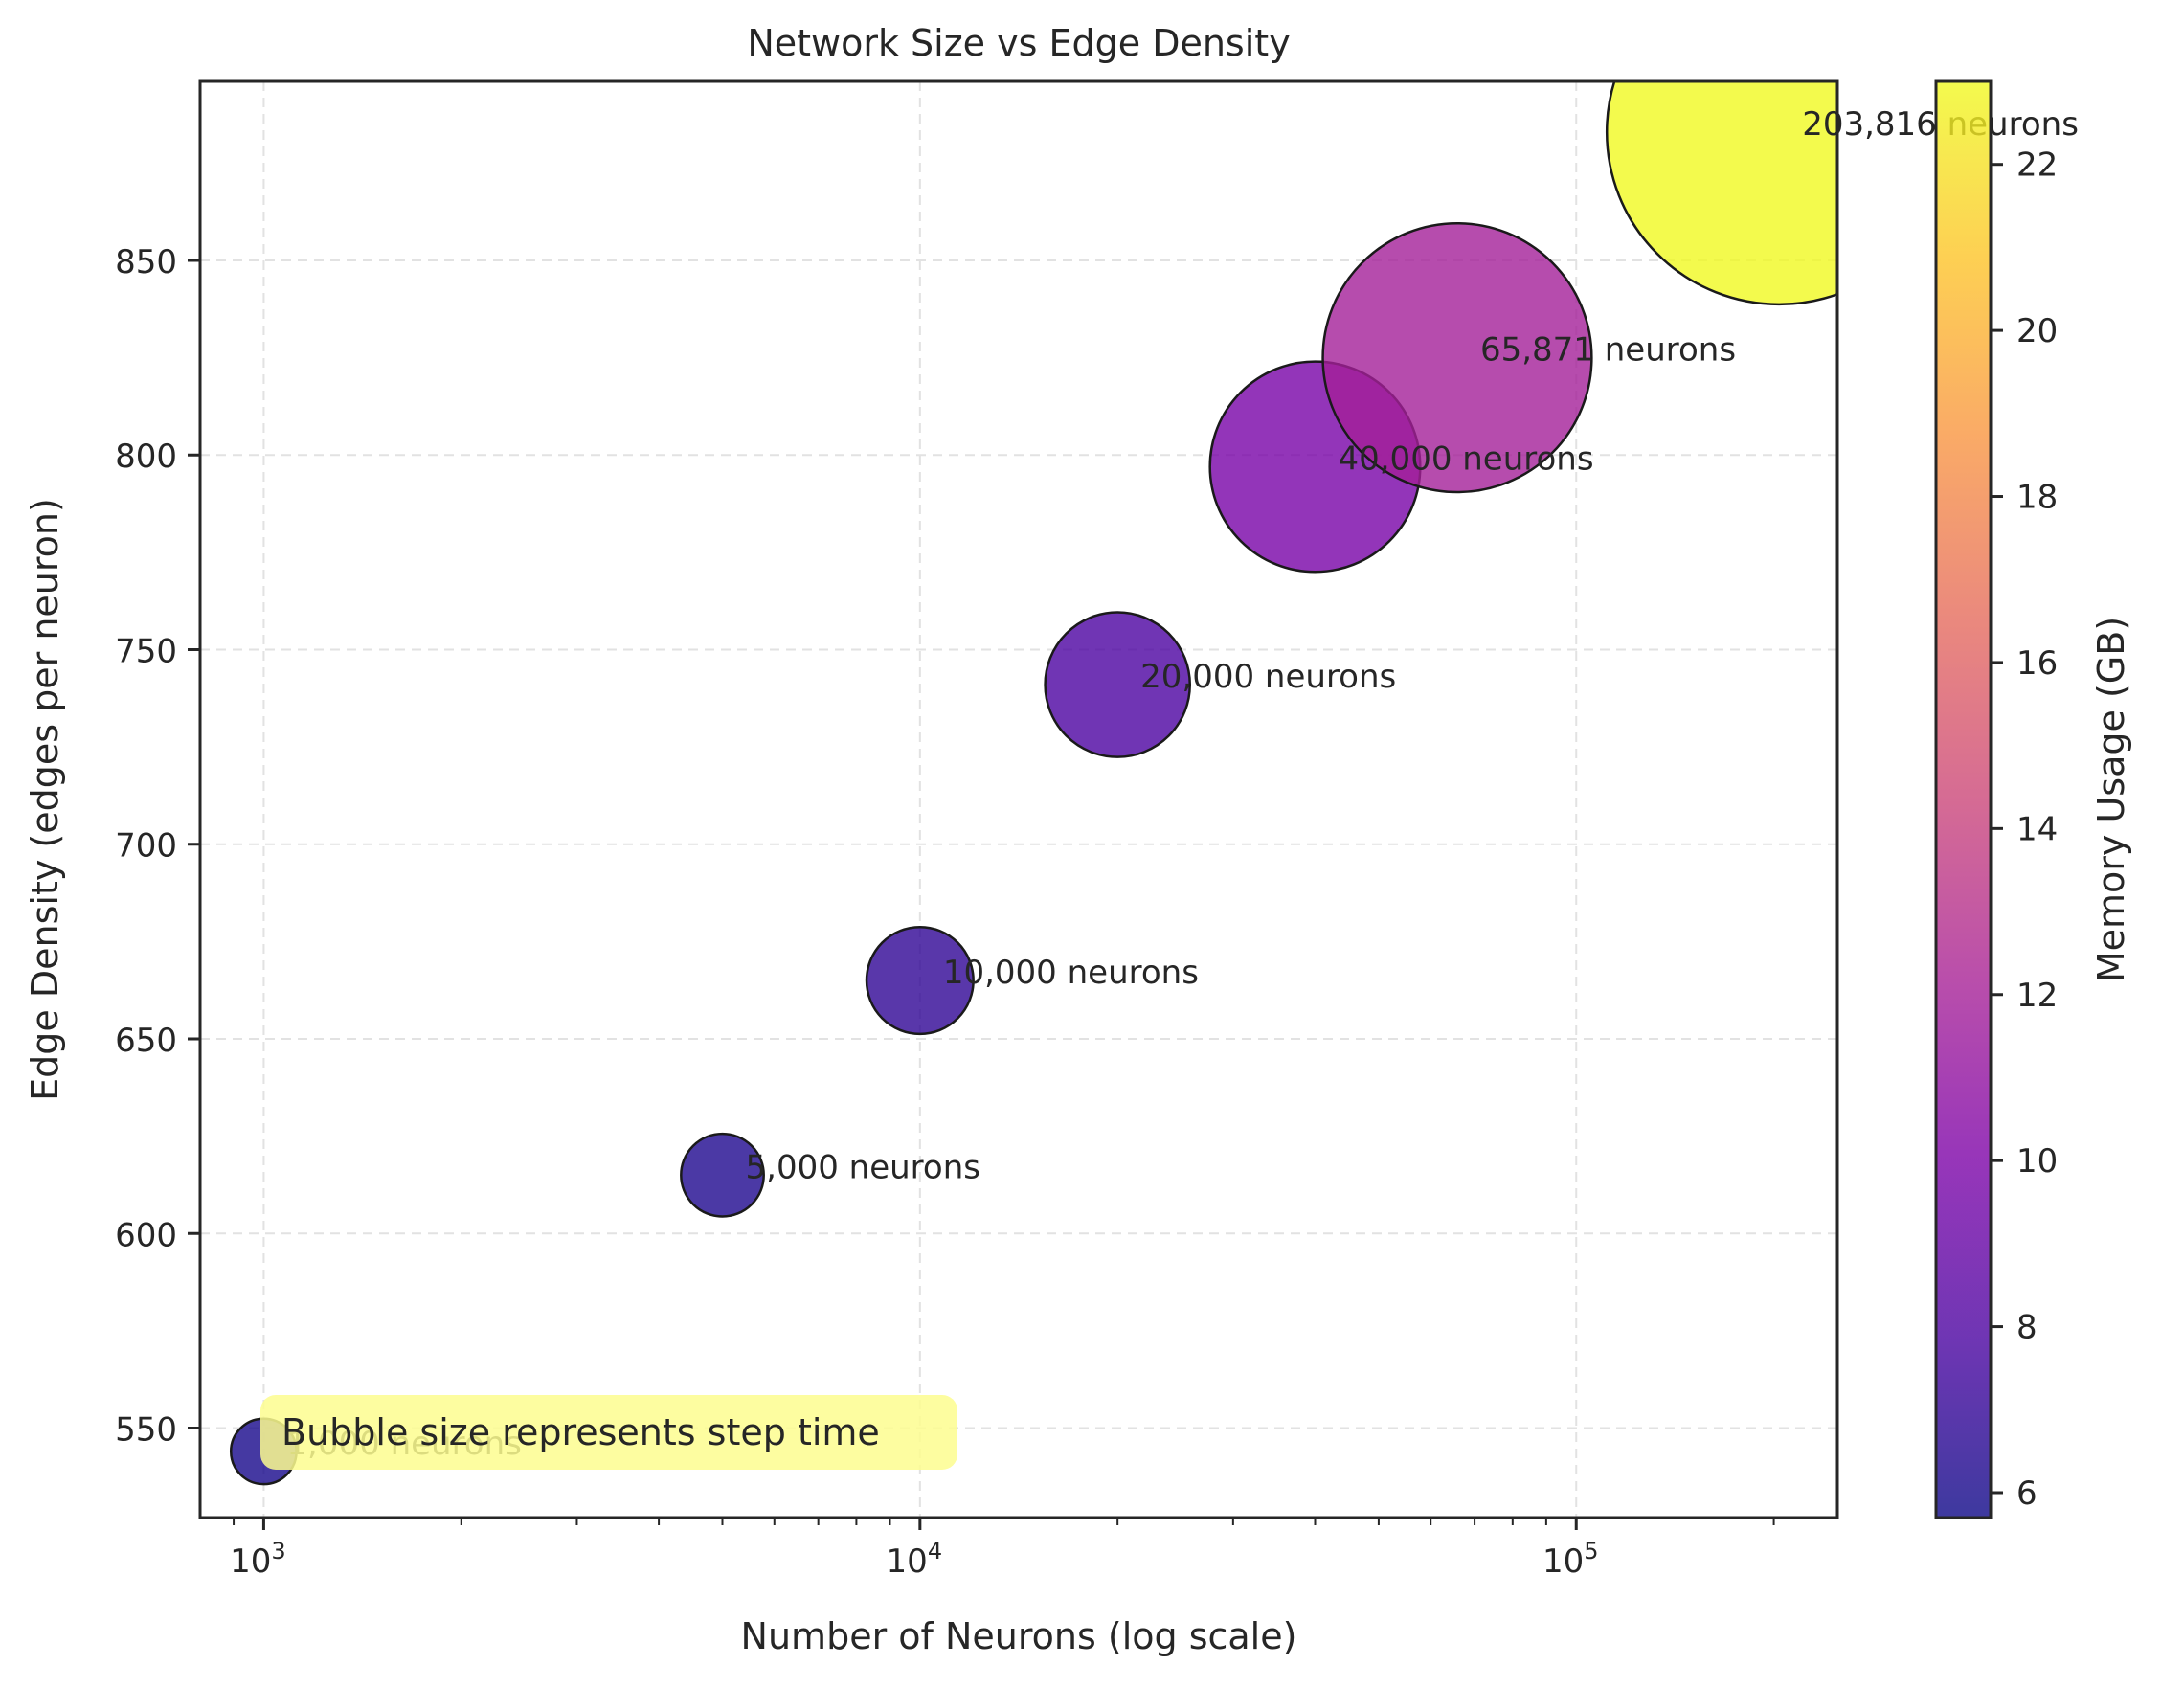  What do you see at coordinates (2037, 165) in the screenshot?
I see `colorbar-tick-label: 22` at bounding box center [2037, 165].